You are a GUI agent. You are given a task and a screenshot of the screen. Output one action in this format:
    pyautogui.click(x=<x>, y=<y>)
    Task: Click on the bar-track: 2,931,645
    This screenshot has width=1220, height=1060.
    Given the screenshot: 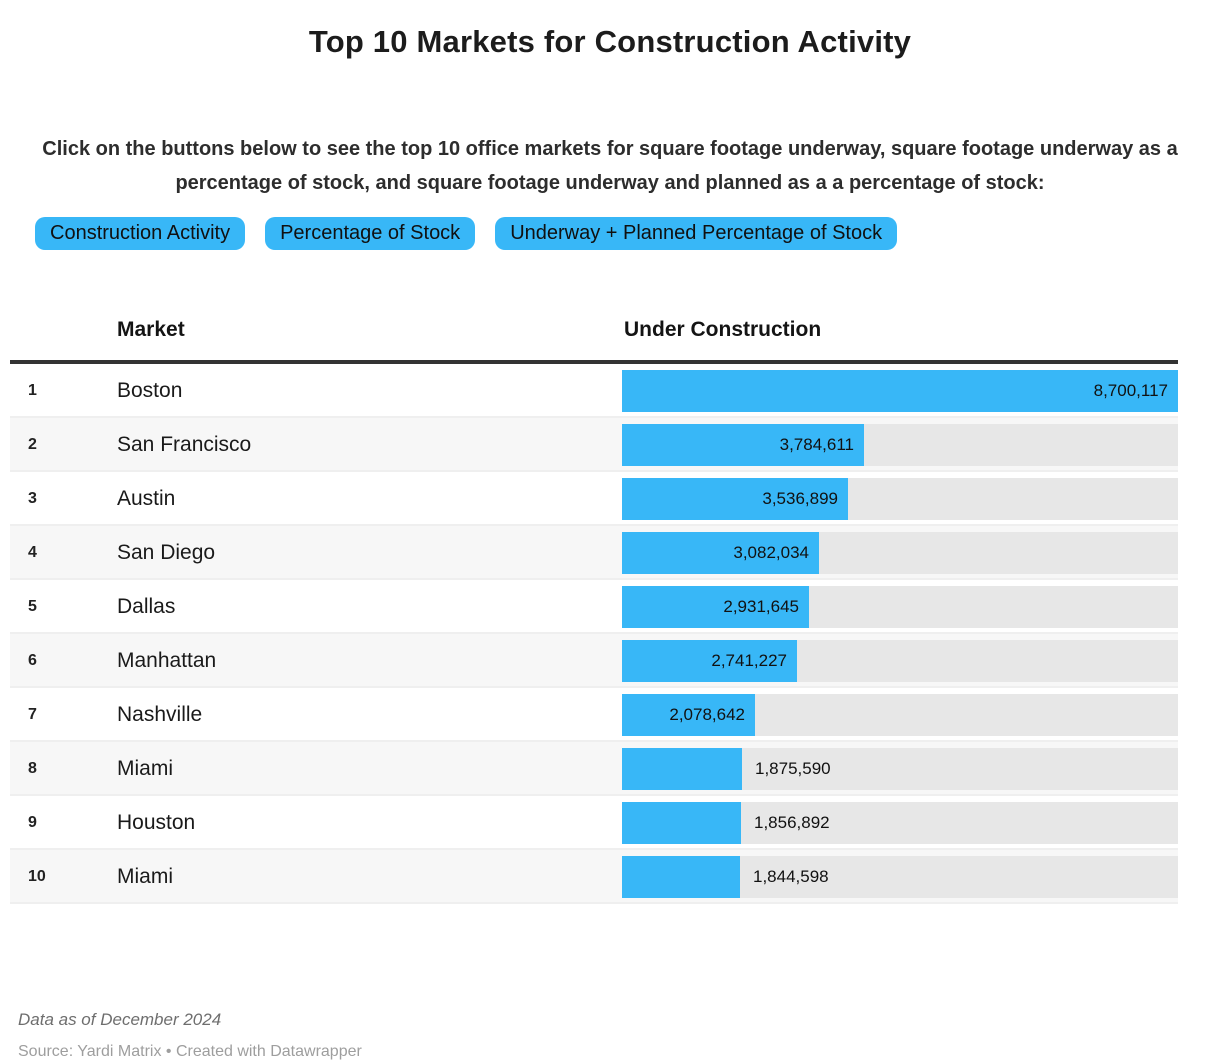 What is the action you would take?
    pyautogui.click(x=900, y=607)
    